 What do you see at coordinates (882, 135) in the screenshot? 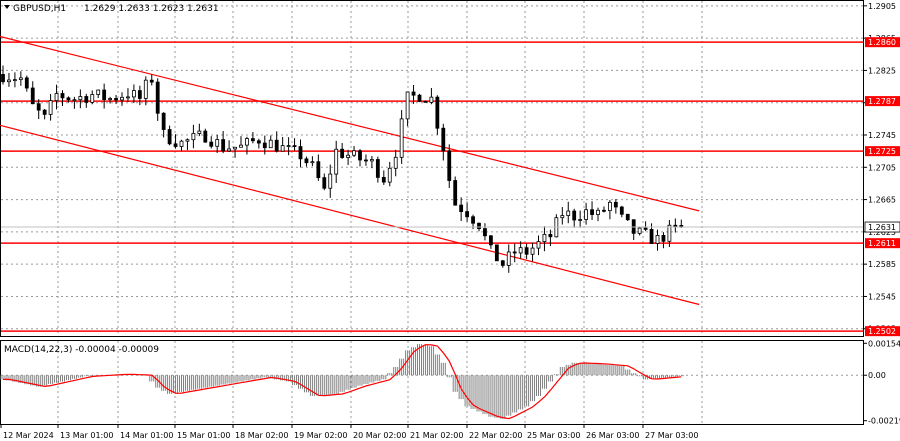
I see `price-tick-label: 1.2745` at bounding box center [882, 135].